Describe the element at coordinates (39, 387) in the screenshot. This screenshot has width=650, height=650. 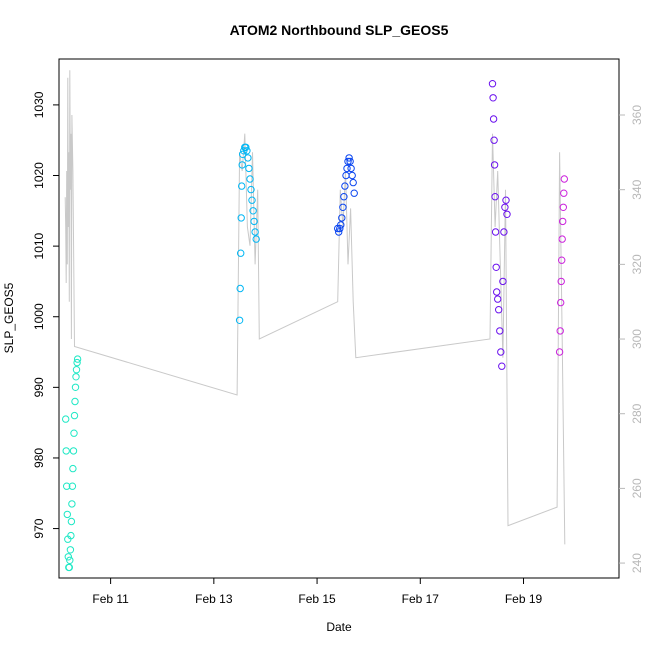
I see `y-tick-label: 990` at that location.